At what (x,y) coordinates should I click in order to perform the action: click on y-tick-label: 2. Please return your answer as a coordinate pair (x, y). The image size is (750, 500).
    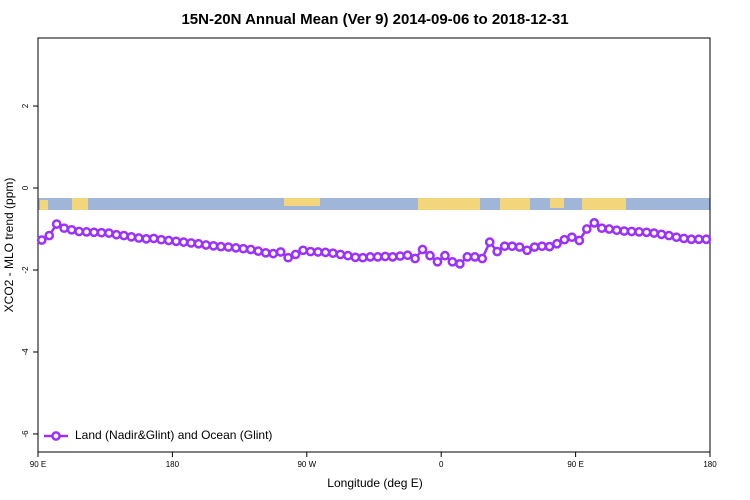
    Looking at the image, I should click on (25, 105).